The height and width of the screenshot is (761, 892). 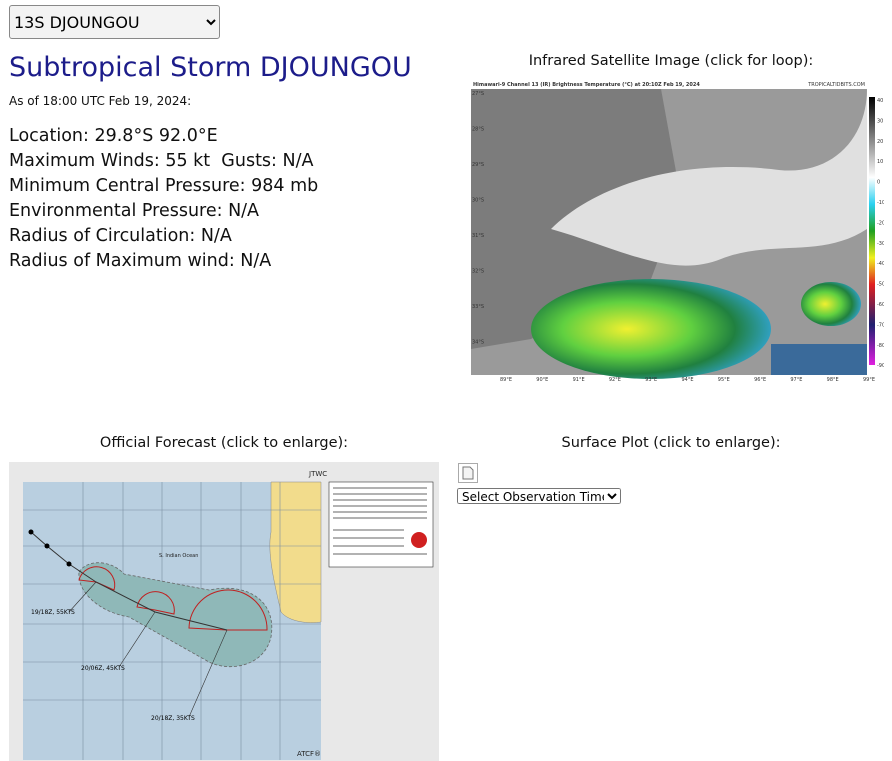 What do you see at coordinates (478, 272) in the screenshot?
I see `lat-label: 32°S` at bounding box center [478, 272].